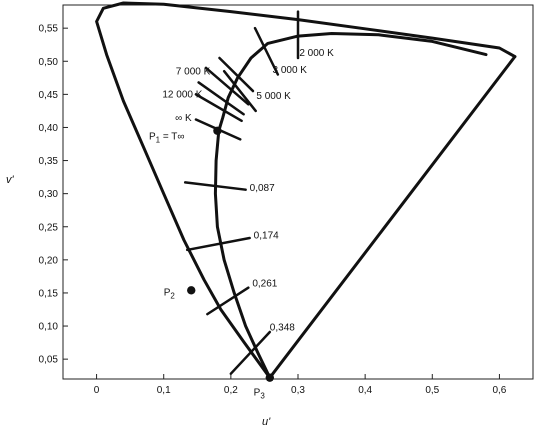  Describe the element at coordinates (10, 180) in the screenshot. I see `y-axis-label: v'` at that location.